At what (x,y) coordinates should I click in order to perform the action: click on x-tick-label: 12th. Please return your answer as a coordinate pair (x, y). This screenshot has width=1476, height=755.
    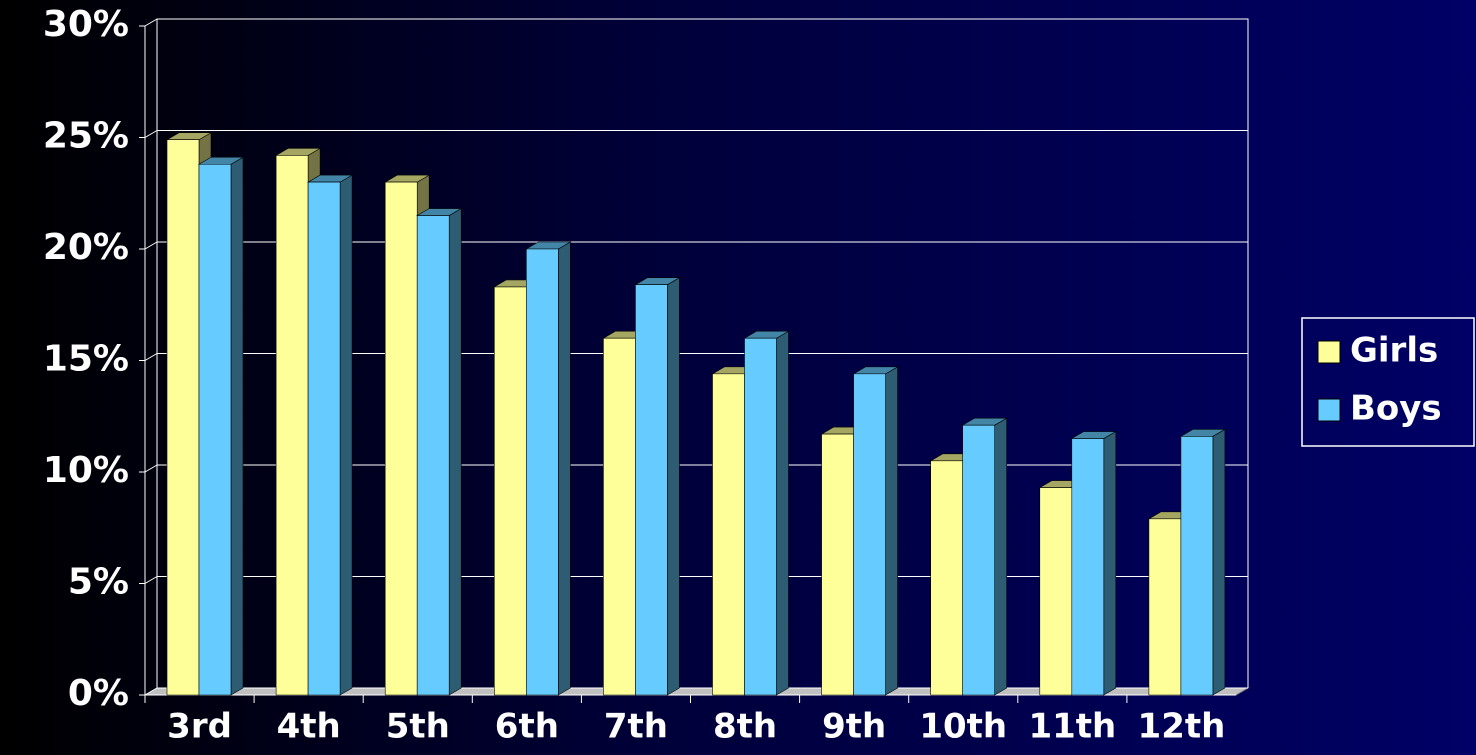
    Looking at the image, I should click on (1182, 727).